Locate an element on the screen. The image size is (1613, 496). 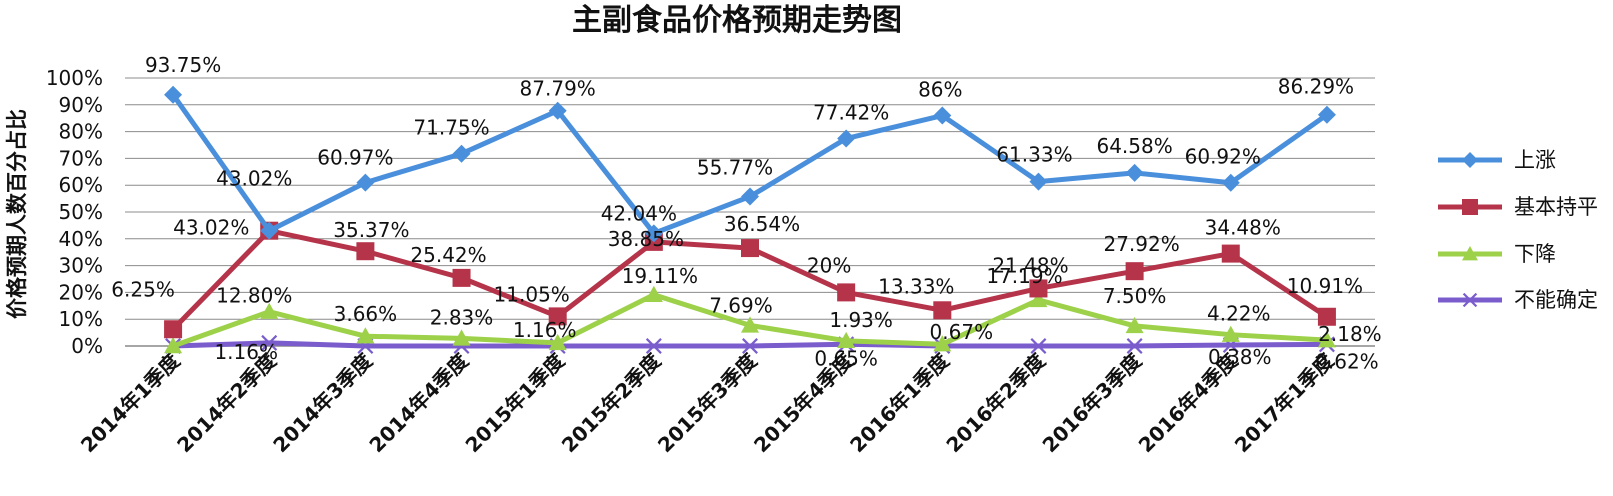
data-label: 19.11% is located at coordinates (660, 276).